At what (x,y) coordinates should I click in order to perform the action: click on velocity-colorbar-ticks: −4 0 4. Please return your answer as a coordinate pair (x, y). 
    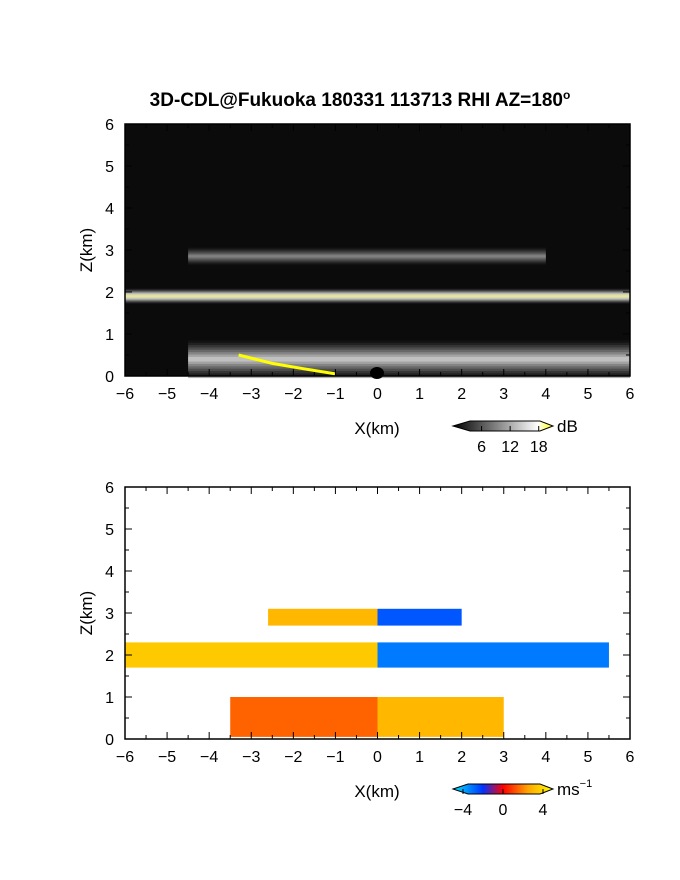
    Looking at the image, I should click on (501, 804).